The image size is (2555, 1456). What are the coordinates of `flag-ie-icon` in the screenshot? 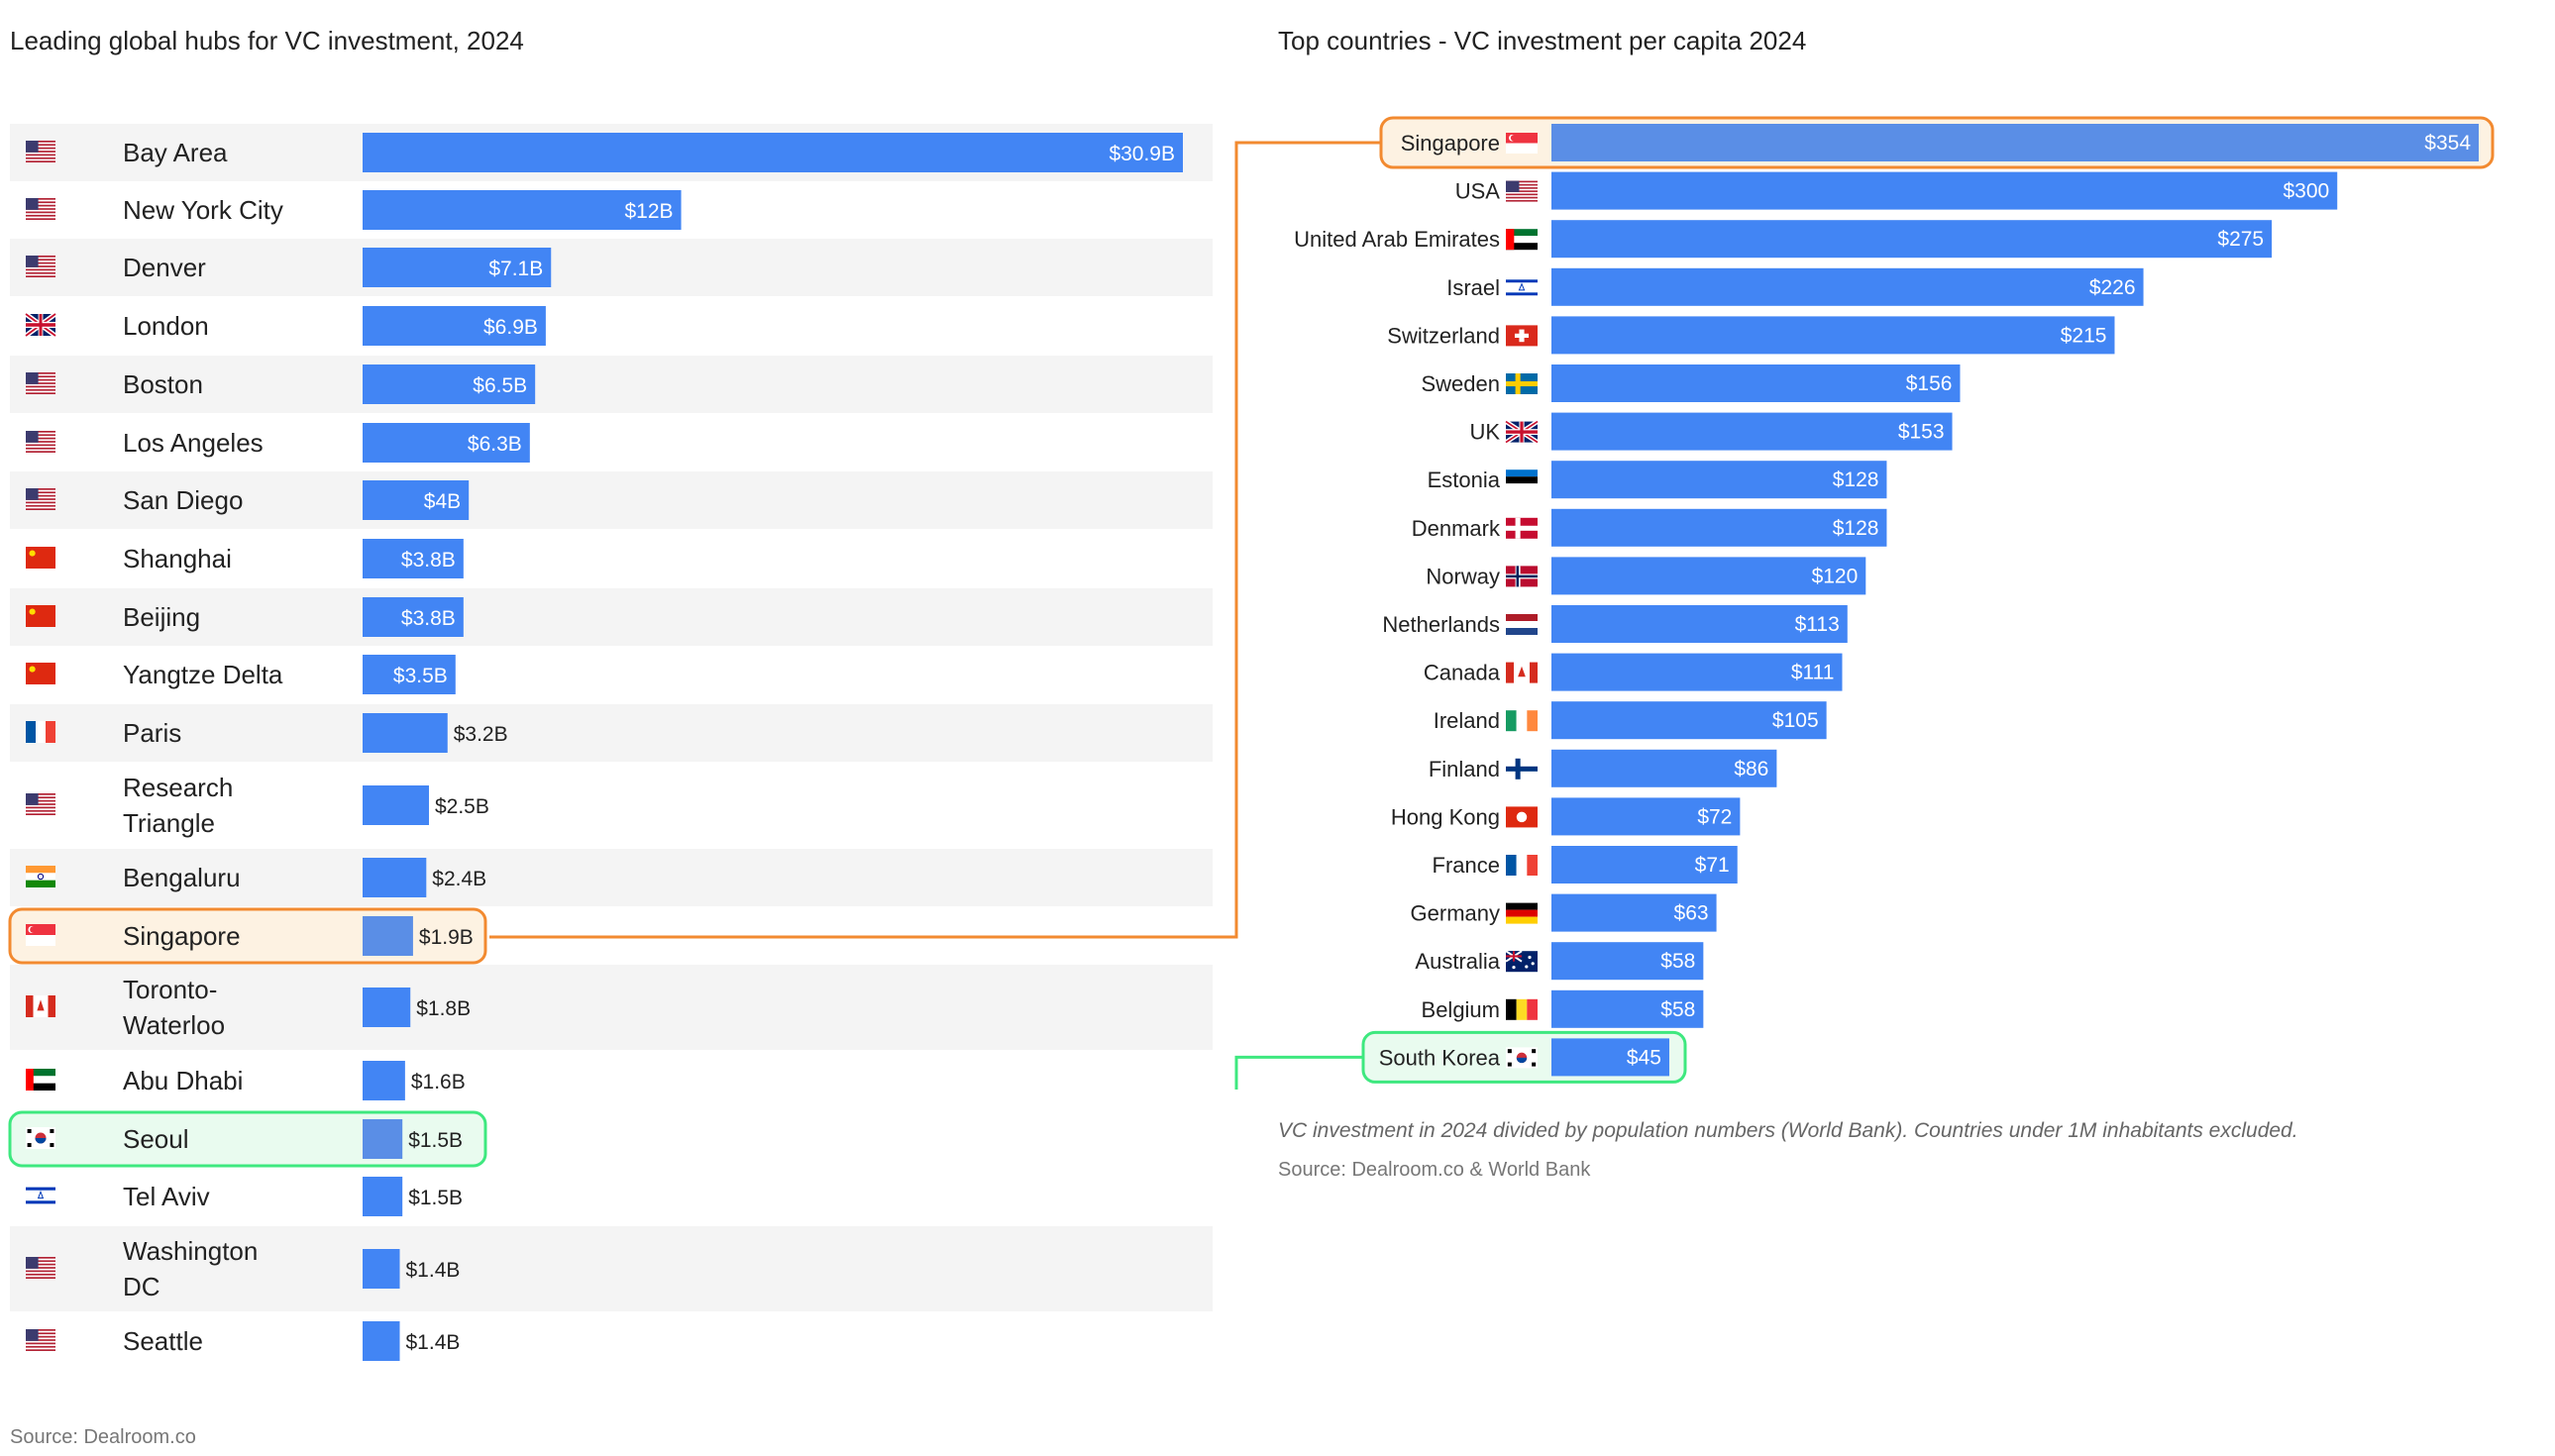 It's located at (1522, 721).